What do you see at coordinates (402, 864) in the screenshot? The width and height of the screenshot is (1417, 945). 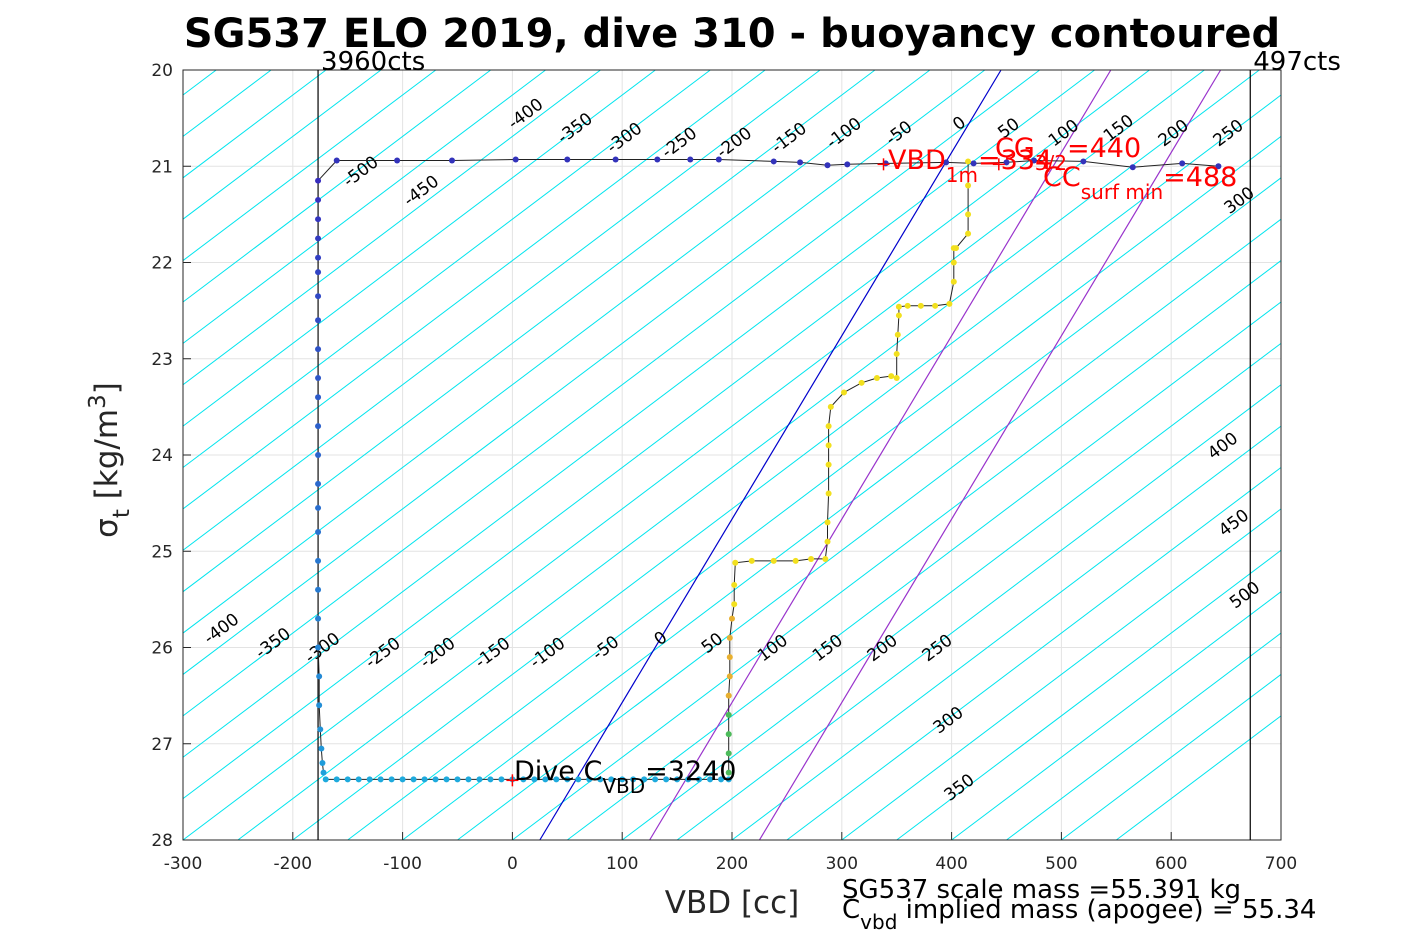 I see `x-tick-label: -100` at bounding box center [402, 864].